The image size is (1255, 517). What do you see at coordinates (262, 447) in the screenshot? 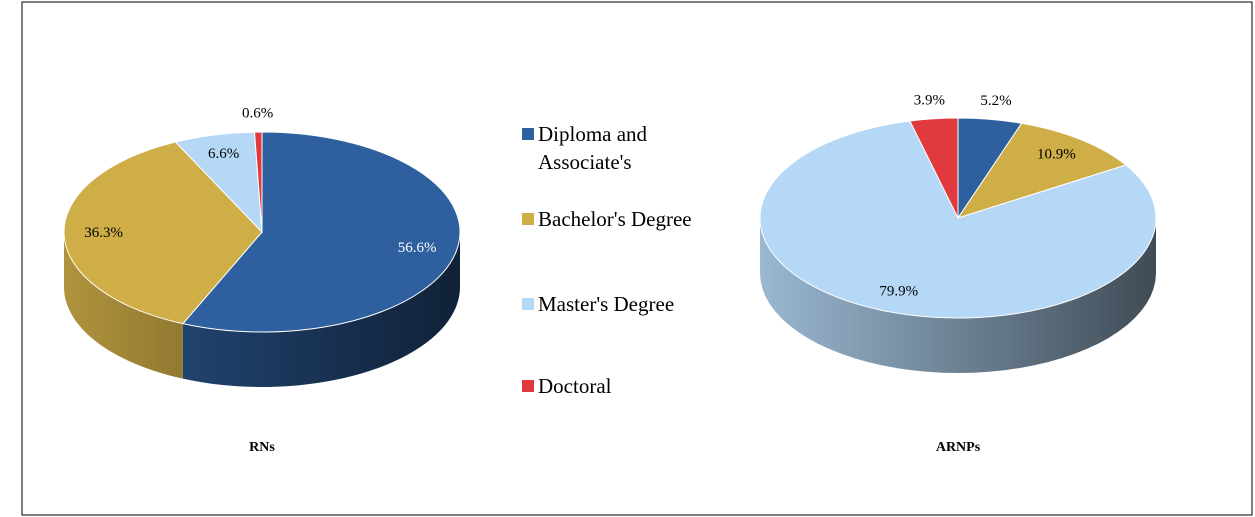
I see `chart-title: RNs` at bounding box center [262, 447].